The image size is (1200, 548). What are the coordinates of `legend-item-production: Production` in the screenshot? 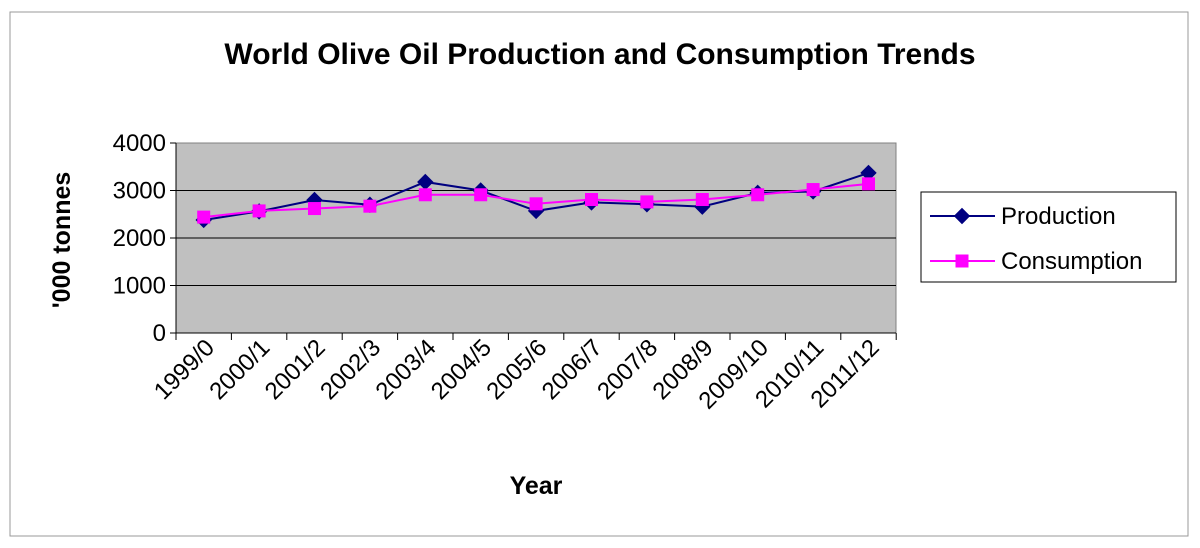 It's located at (1023, 216).